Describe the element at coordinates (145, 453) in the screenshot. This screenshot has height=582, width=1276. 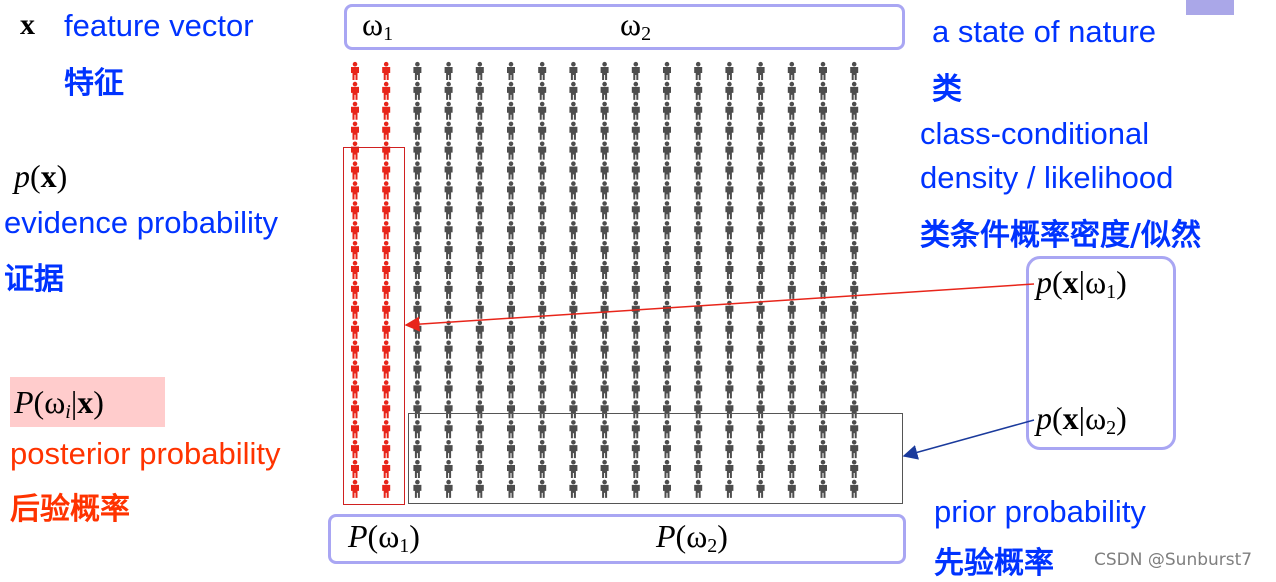
I see `posterior-label: posterior probability` at that location.